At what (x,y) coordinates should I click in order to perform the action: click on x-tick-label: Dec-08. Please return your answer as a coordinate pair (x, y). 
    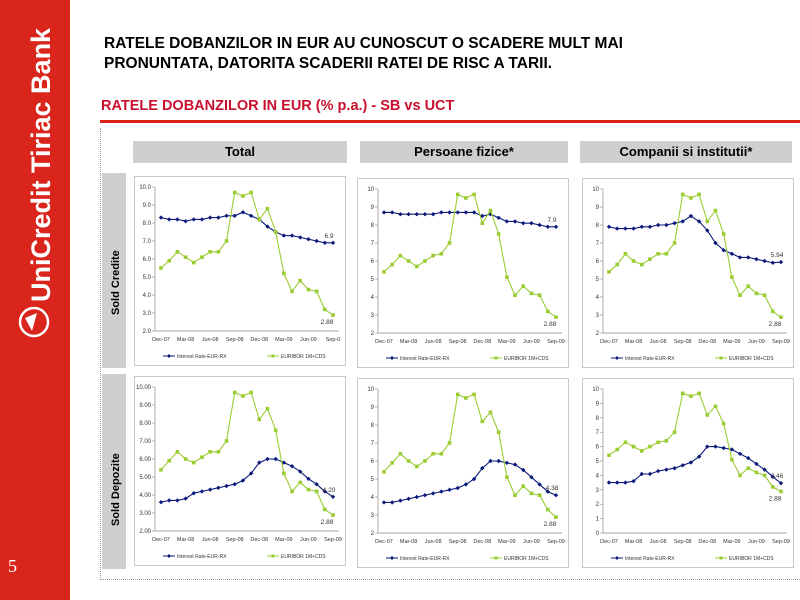
    Looking at the image, I should click on (482, 342).